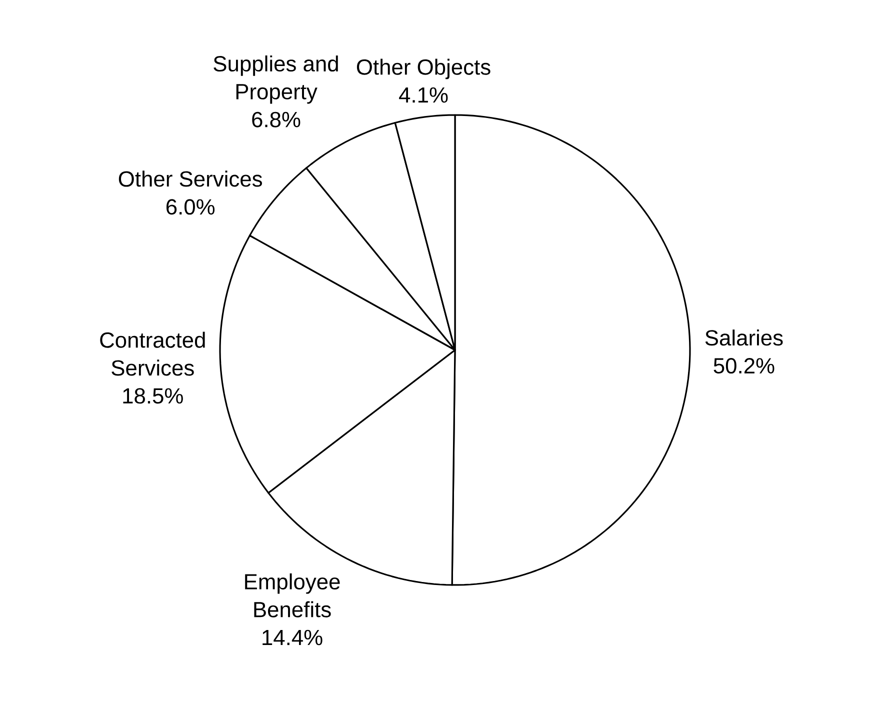 The height and width of the screenshot is (720, 880). I want to click on data-label: 6.0%, so click(190, 207).